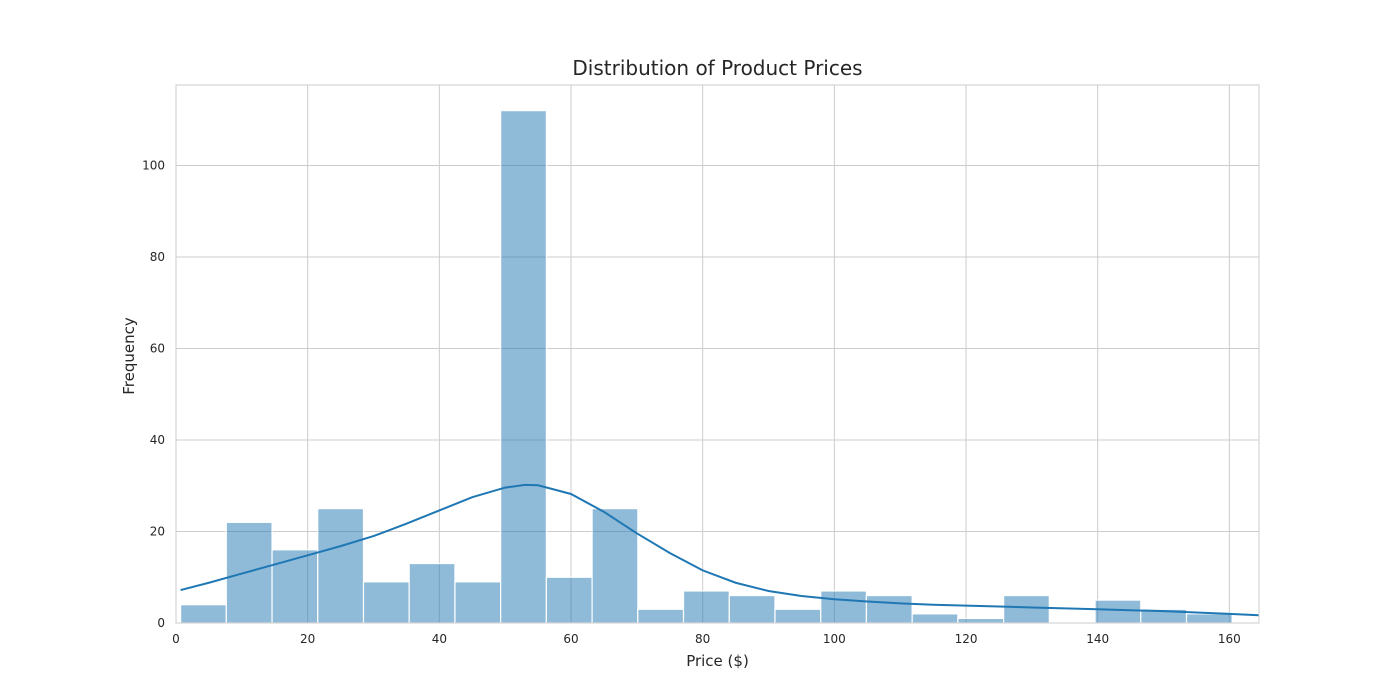 Image resolution: width=1400 pixels, height=700 pixels. What do you see at coordinates (129, 356) in the screenshot?
I see `y-axis-label: Frequency` at bounding box center [129, 356].